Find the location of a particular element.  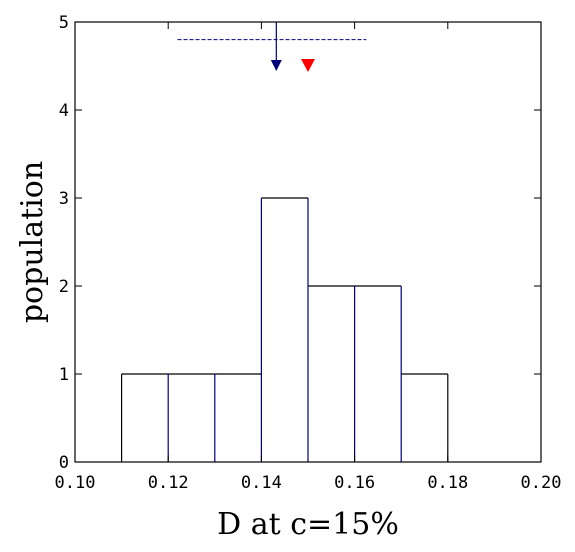

x-tick-label-3: 0.16 is located at coordinates (354, 483).